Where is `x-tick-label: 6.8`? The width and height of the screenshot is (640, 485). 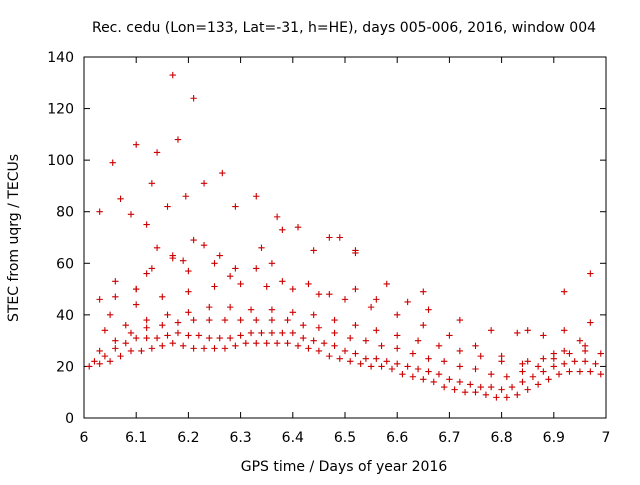 x-tick-label: 6.8 is located at coordinates (501, 438).